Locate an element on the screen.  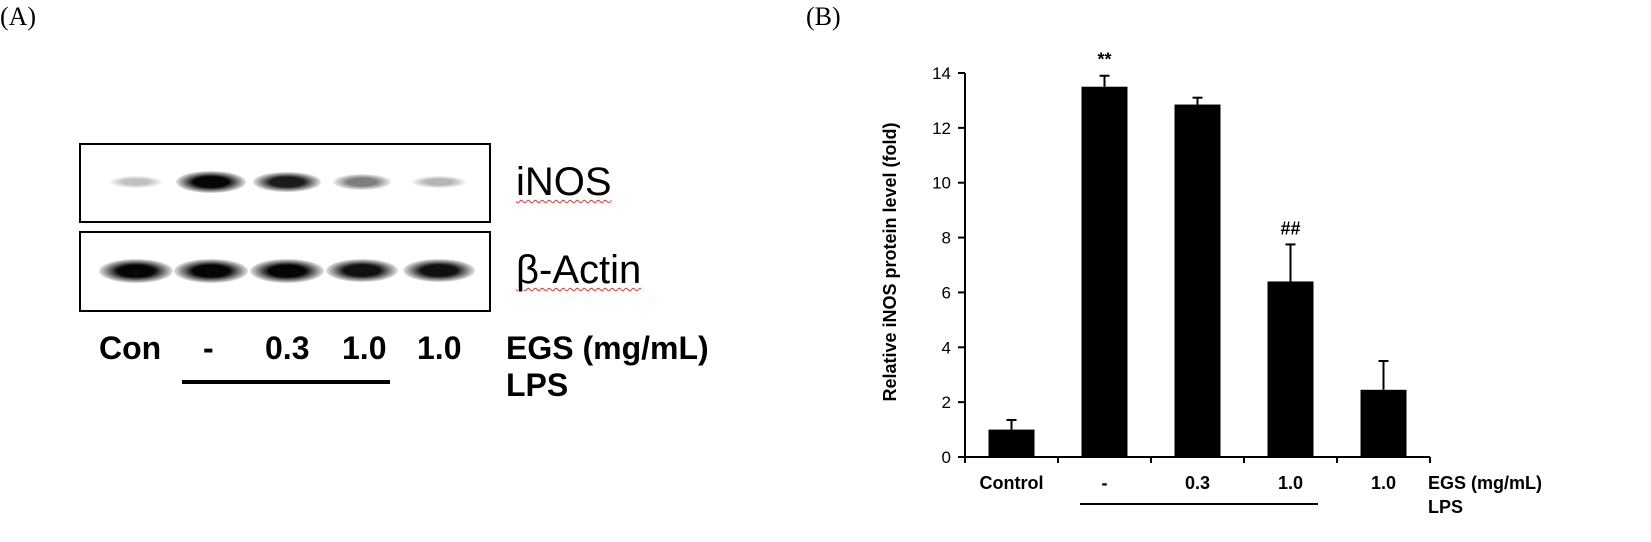
actin-label: β-Actin is located at coordinates (579, 270).